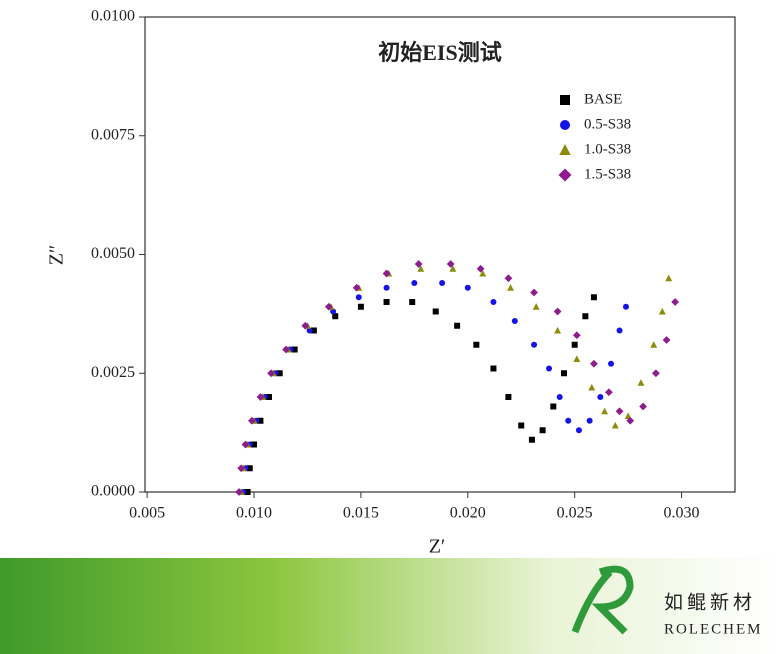 Image resolution: width=781 pixels, height=654 pixels. What do you see at coordinates (390, 606) in the screenshot?
I see `banner` at bounding box center [390, 606].